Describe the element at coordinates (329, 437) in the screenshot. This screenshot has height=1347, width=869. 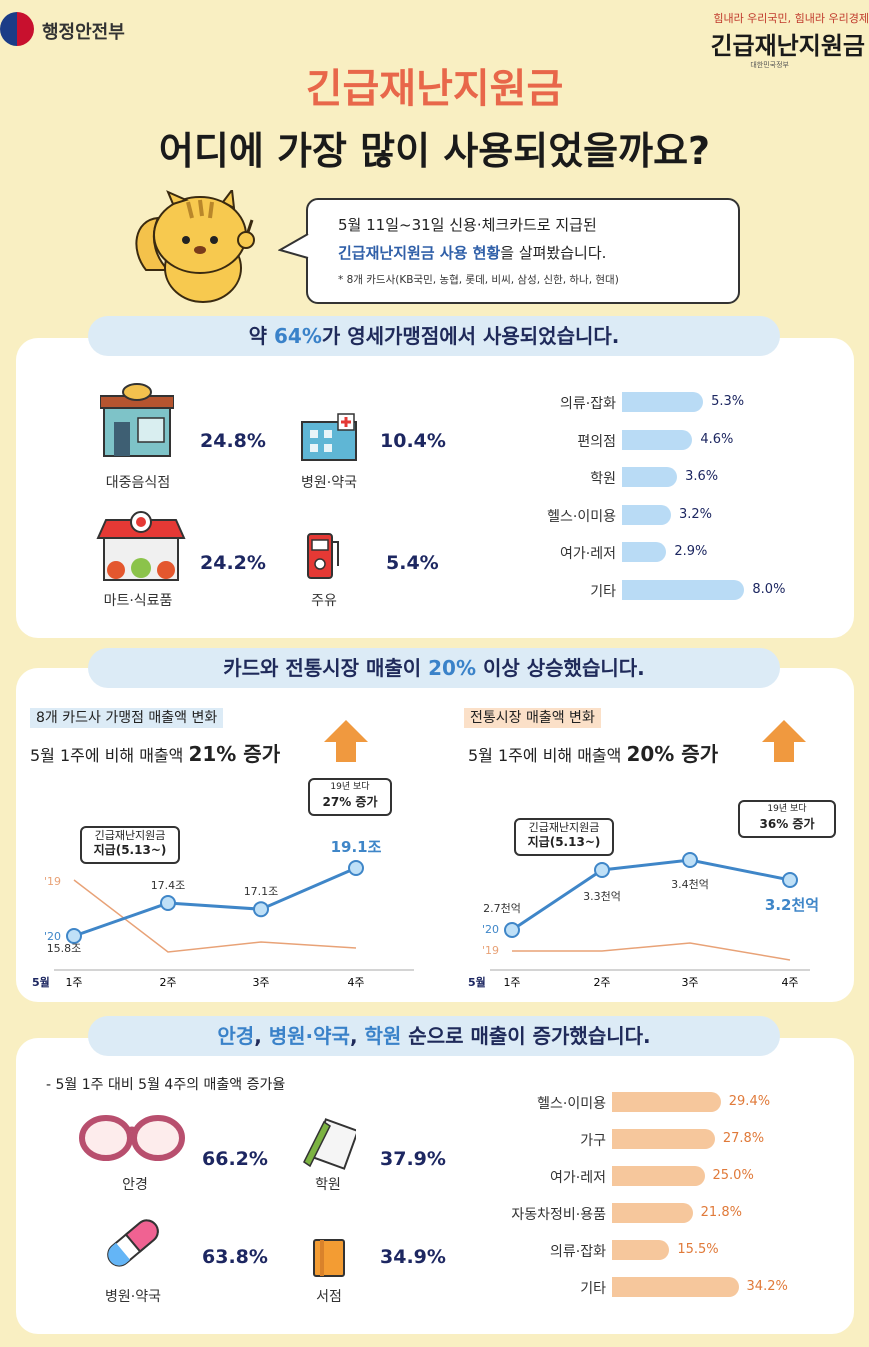
I see `hospital-icon` at that location.